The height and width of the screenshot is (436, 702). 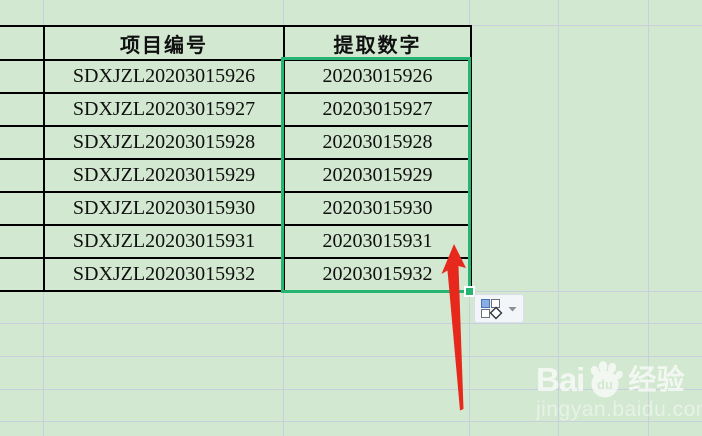 I want to click on header-row: 项目编号 提取数字, so click(x=236, y=43).